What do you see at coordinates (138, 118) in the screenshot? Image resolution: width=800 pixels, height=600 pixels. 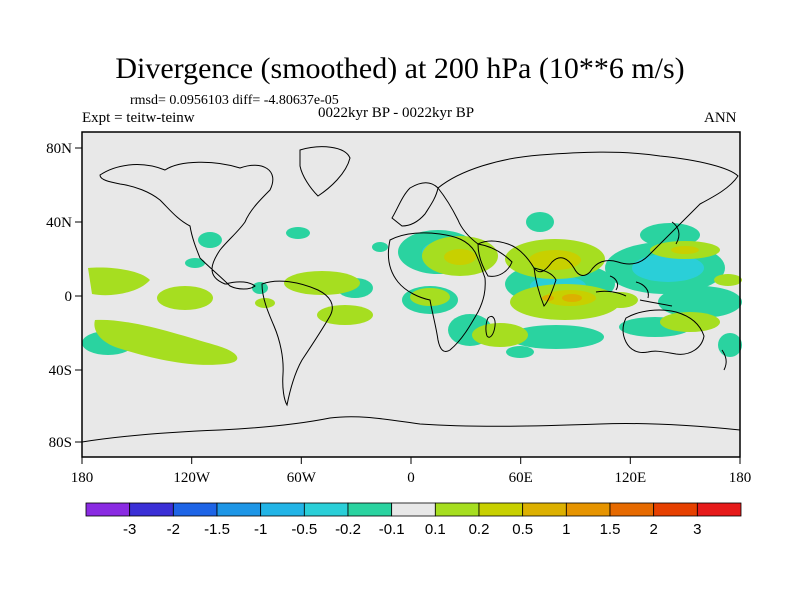 I see `experiment-label: Expt = teitw-teinw` at bounding box center [138, 118].